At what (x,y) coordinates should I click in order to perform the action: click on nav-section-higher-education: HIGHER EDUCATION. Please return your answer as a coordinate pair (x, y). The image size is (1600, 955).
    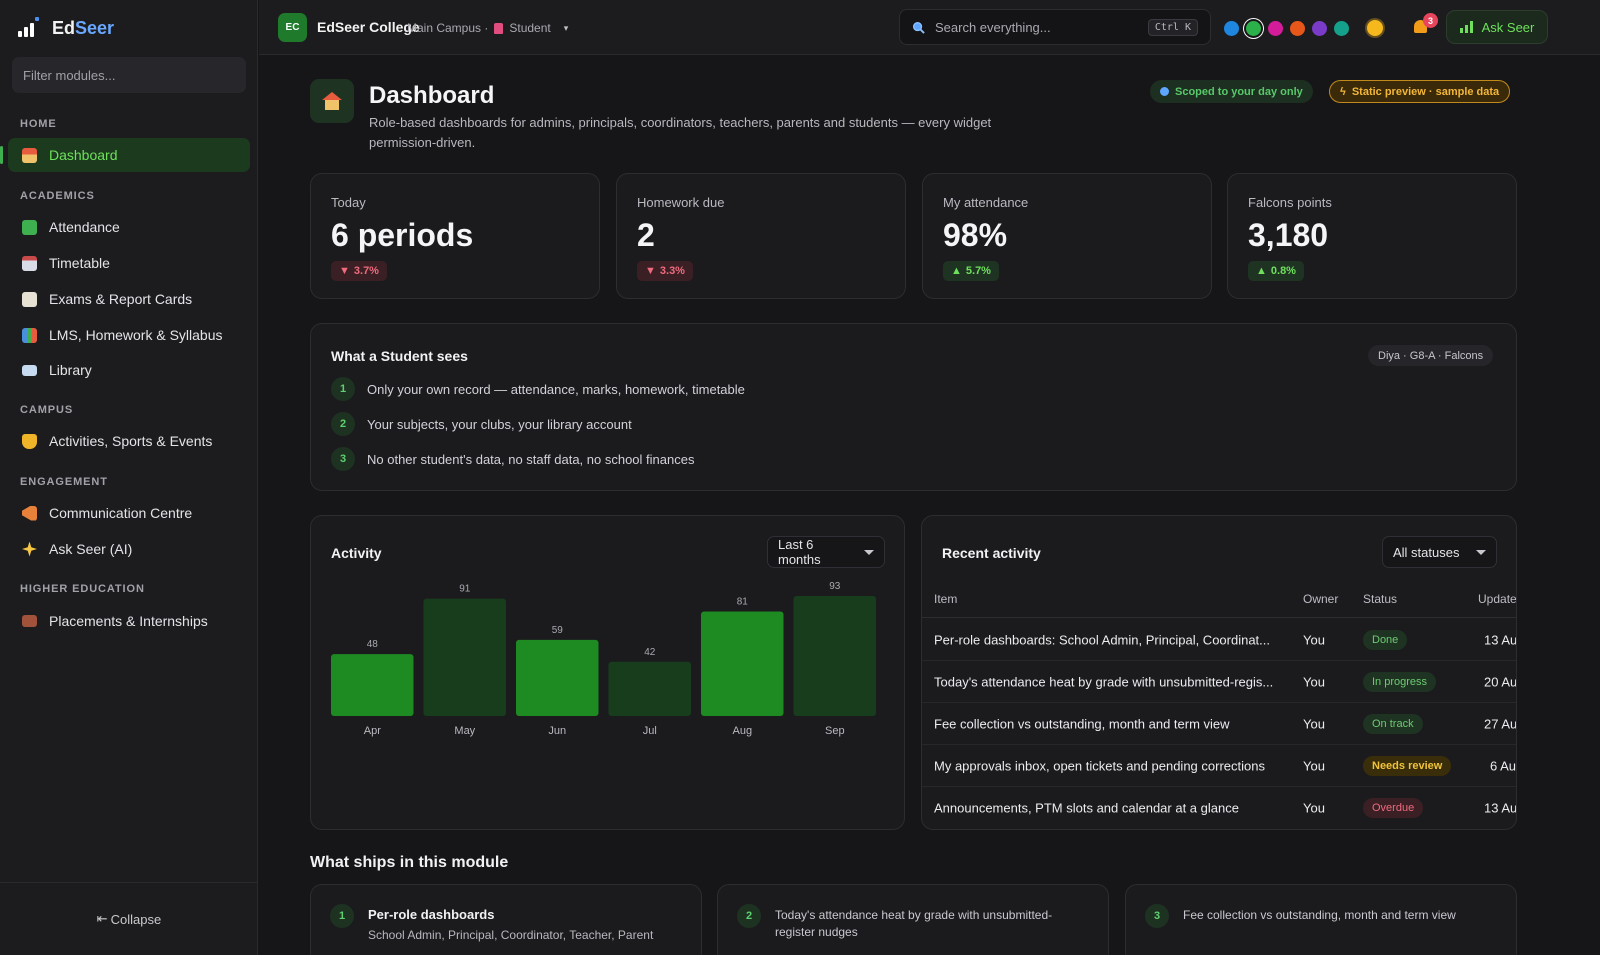
    Looking at the image, I should click on (82, 589).